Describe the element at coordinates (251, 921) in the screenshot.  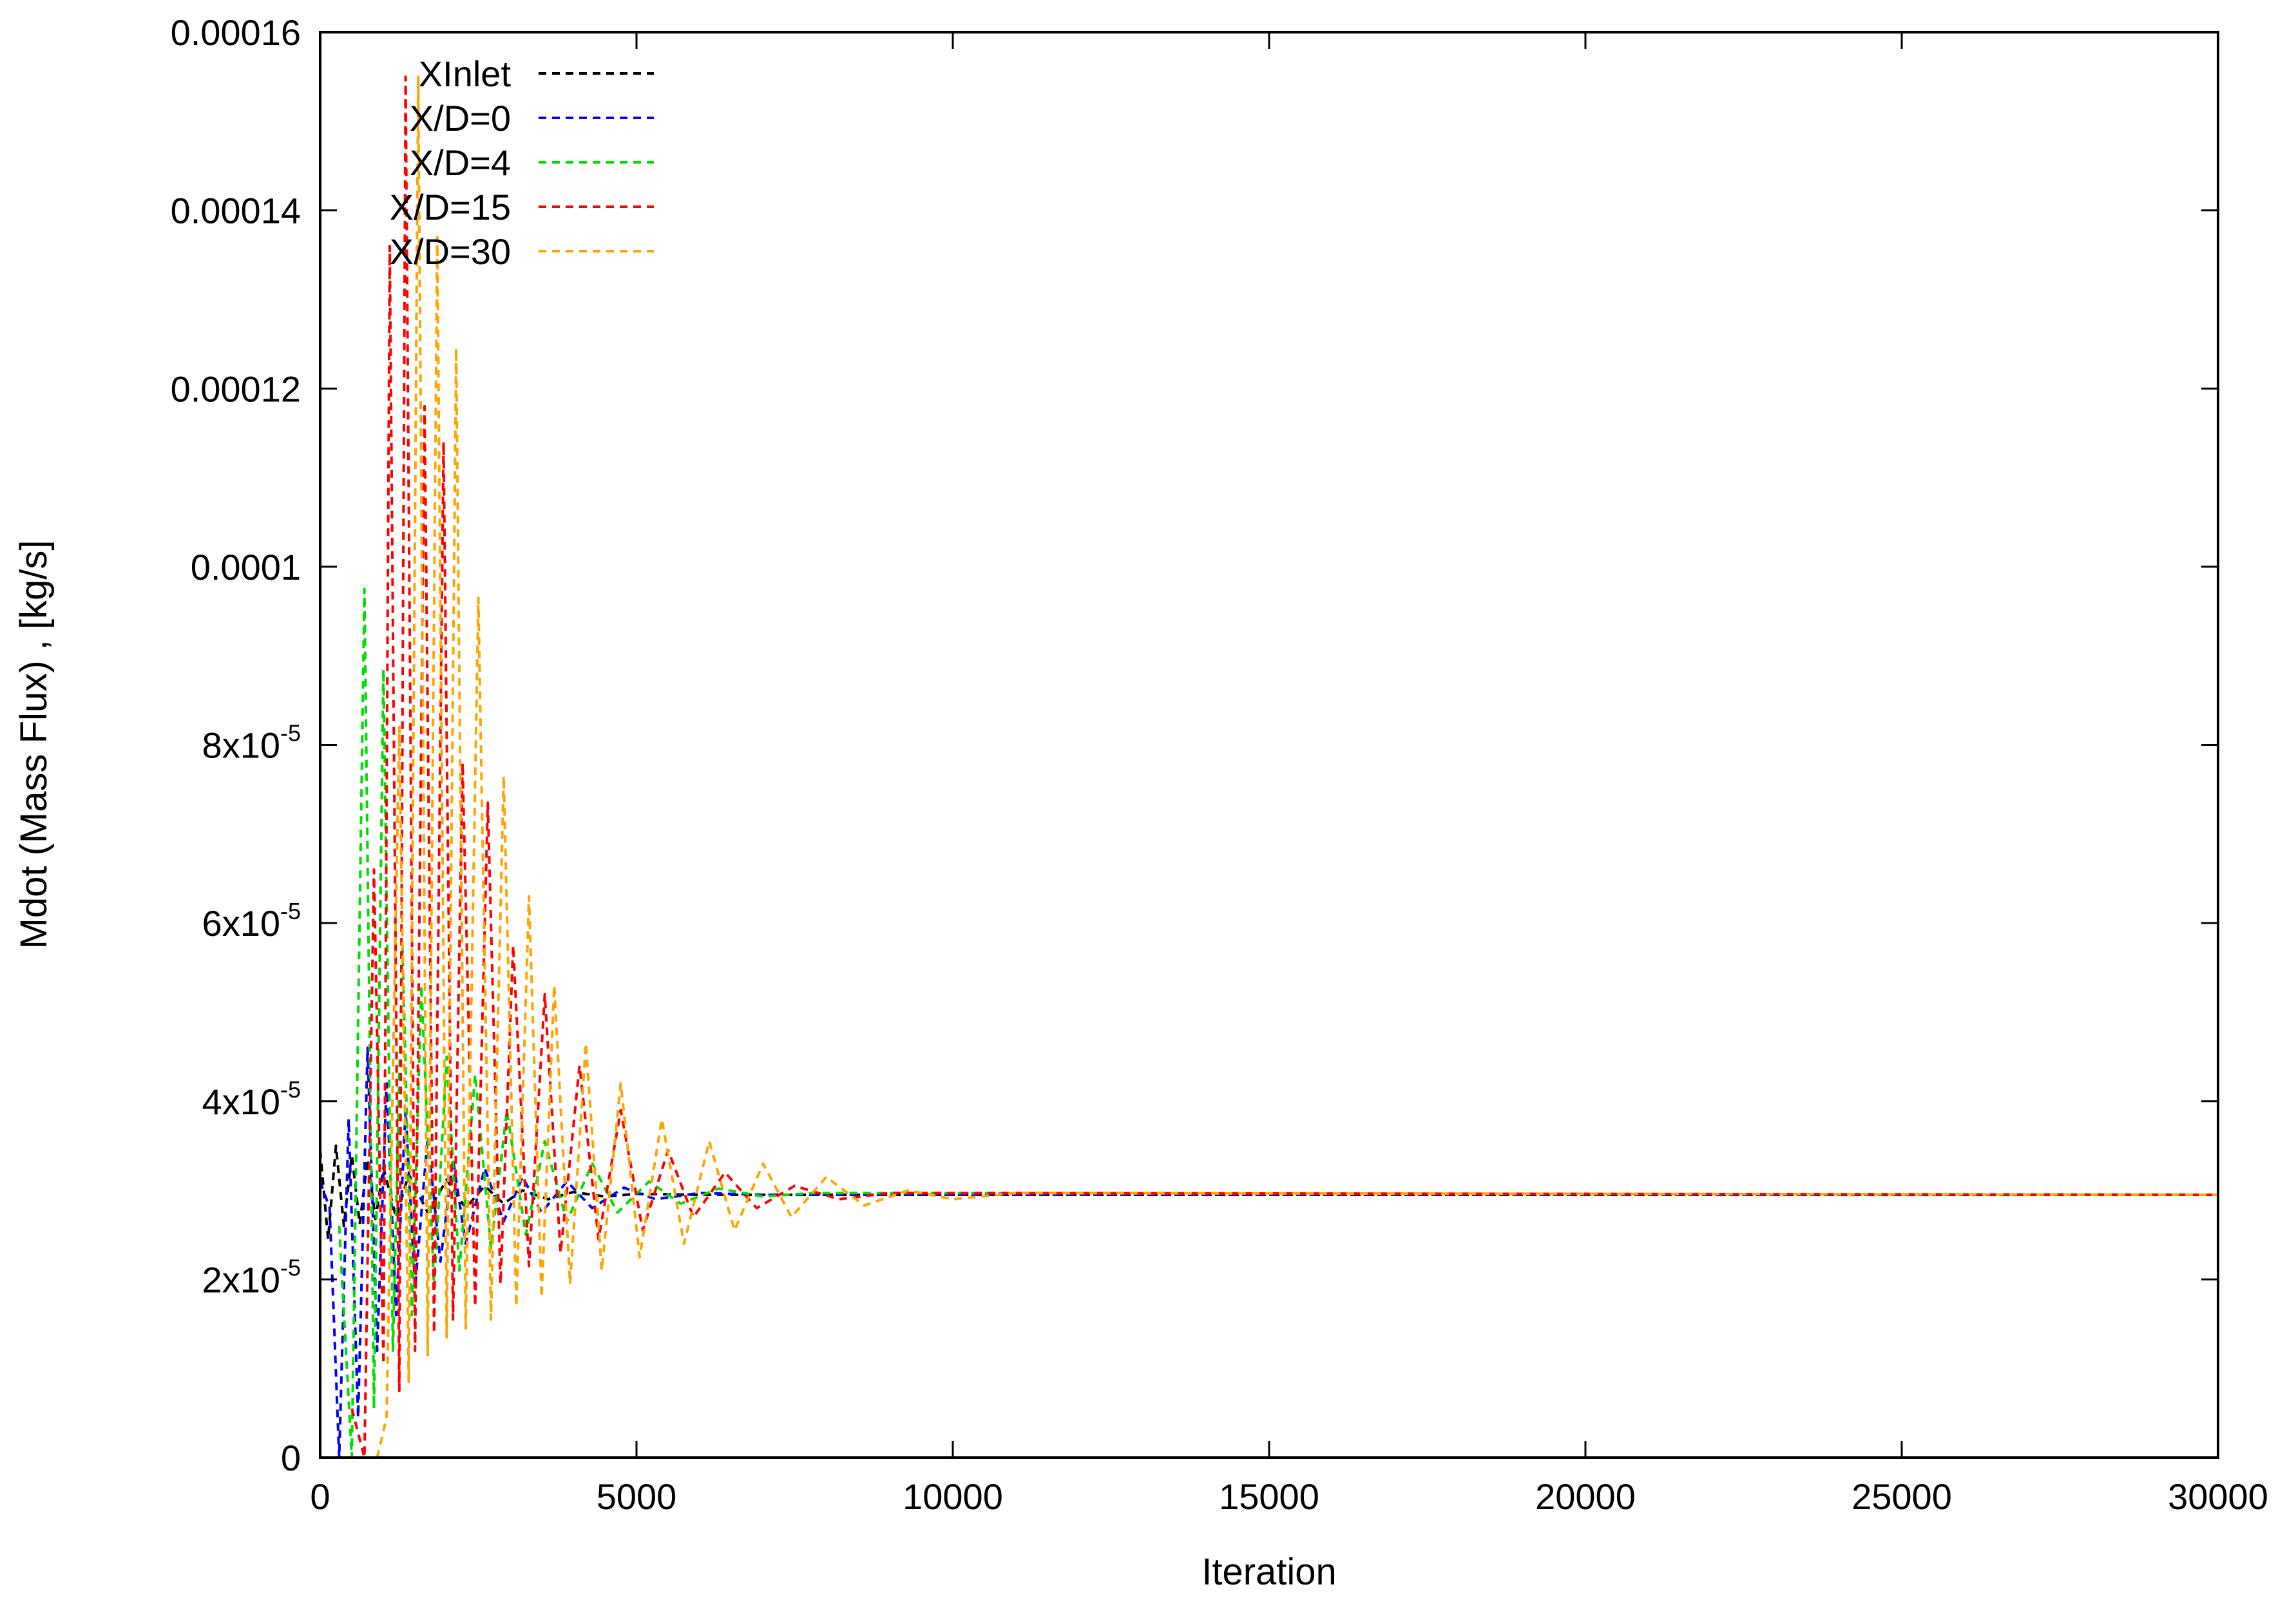
I see `y-tick-label-3: 6x10⁻⁵` at that location.